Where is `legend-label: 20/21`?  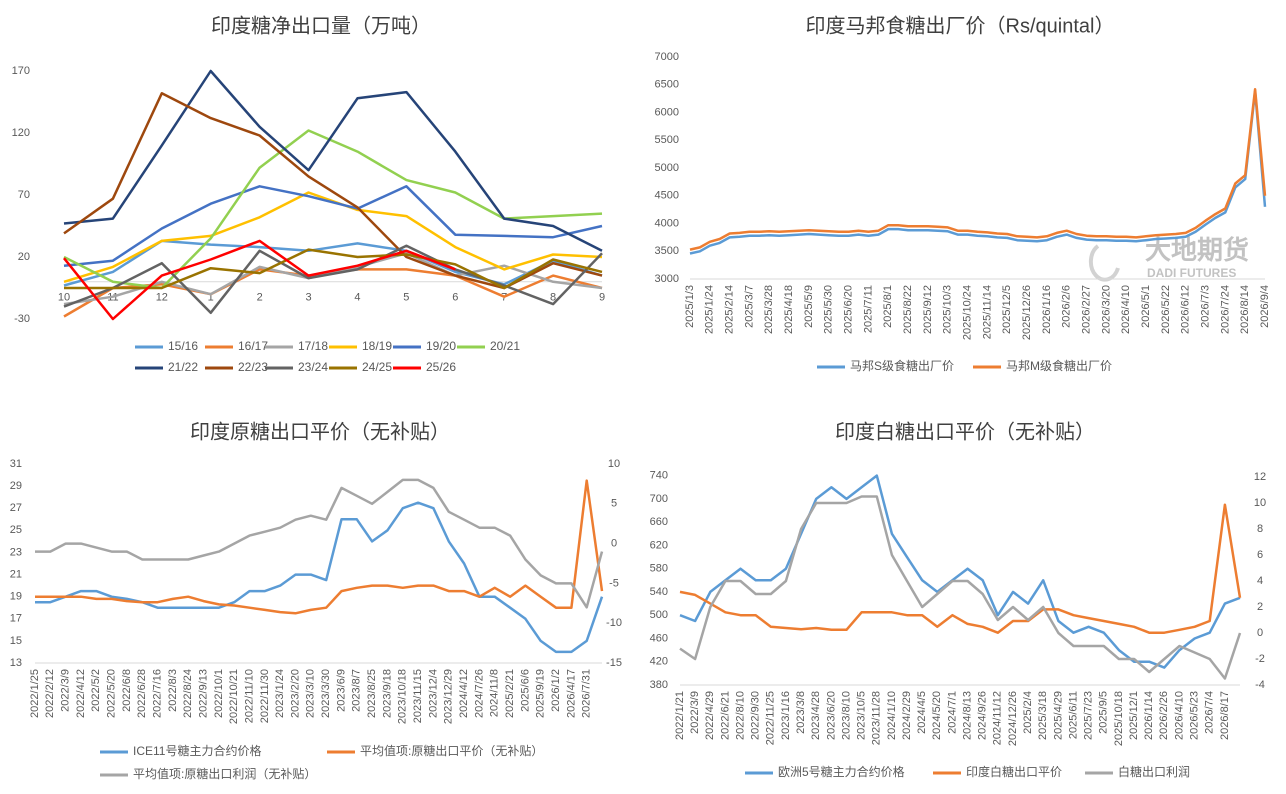
legend-label: 20/21 is located at coordinates (505, 346).